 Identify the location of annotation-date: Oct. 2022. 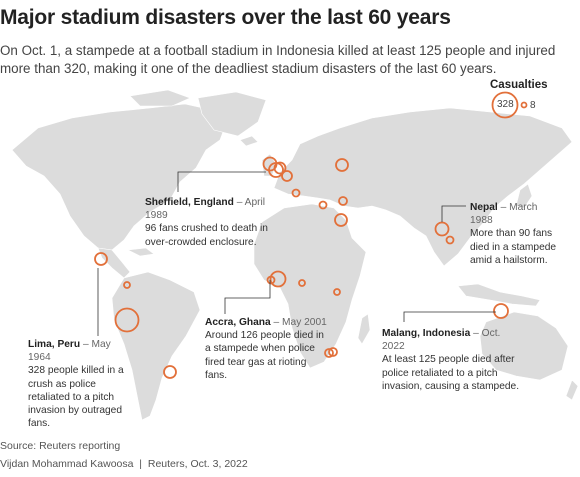
(441, 340).